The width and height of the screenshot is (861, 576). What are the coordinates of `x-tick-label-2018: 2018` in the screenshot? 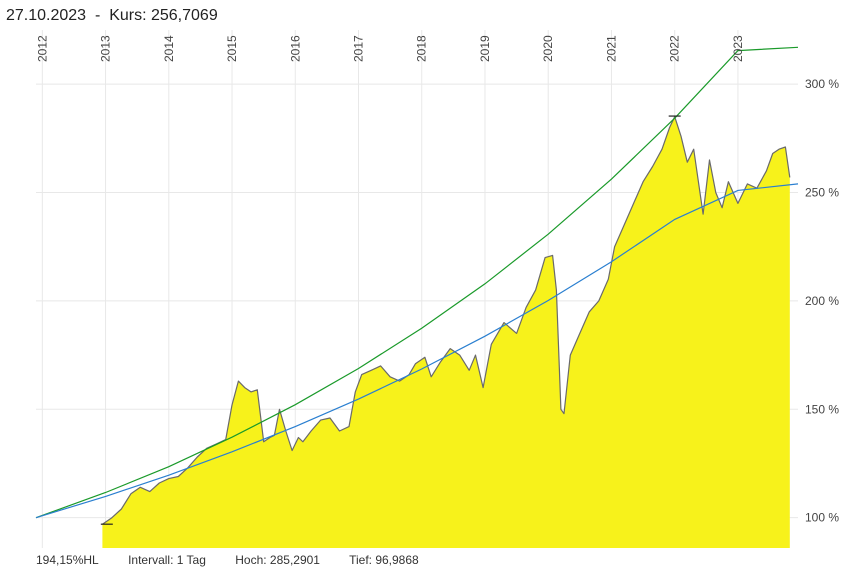 It's located at (422, 48).